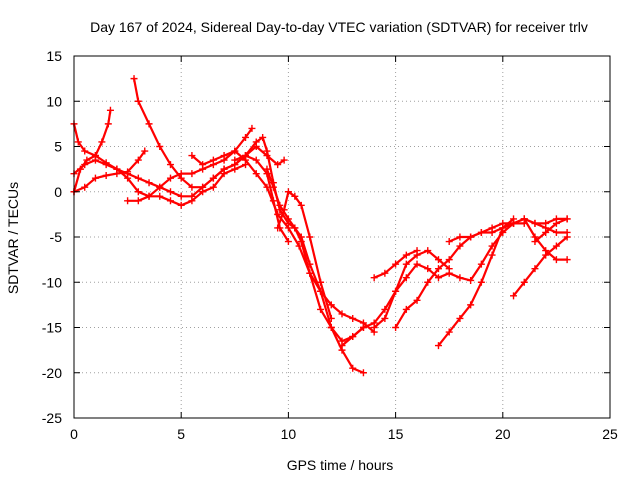 The width and height of the screenshot is (640, 480). What do you see at coordinates (74, 434) in the screenshot?
I see `x-tick-label: 0` at bounding box center [74, 434].